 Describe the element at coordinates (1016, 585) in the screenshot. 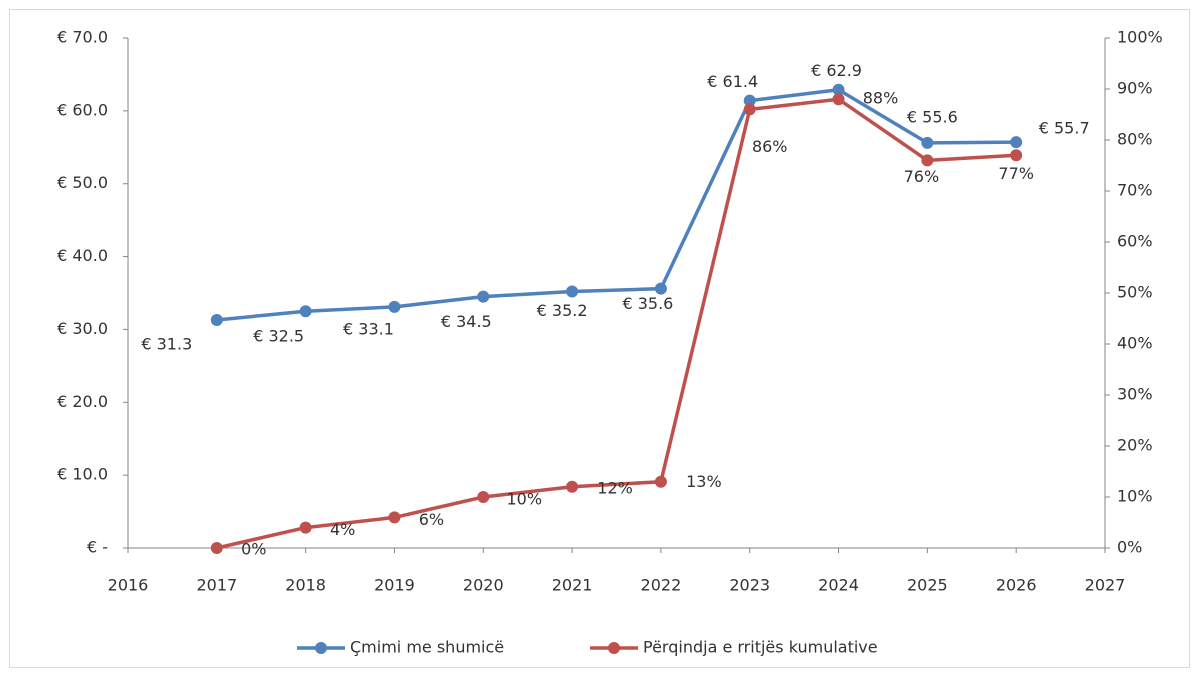

I see `x-tick-label: 2026` at that location.